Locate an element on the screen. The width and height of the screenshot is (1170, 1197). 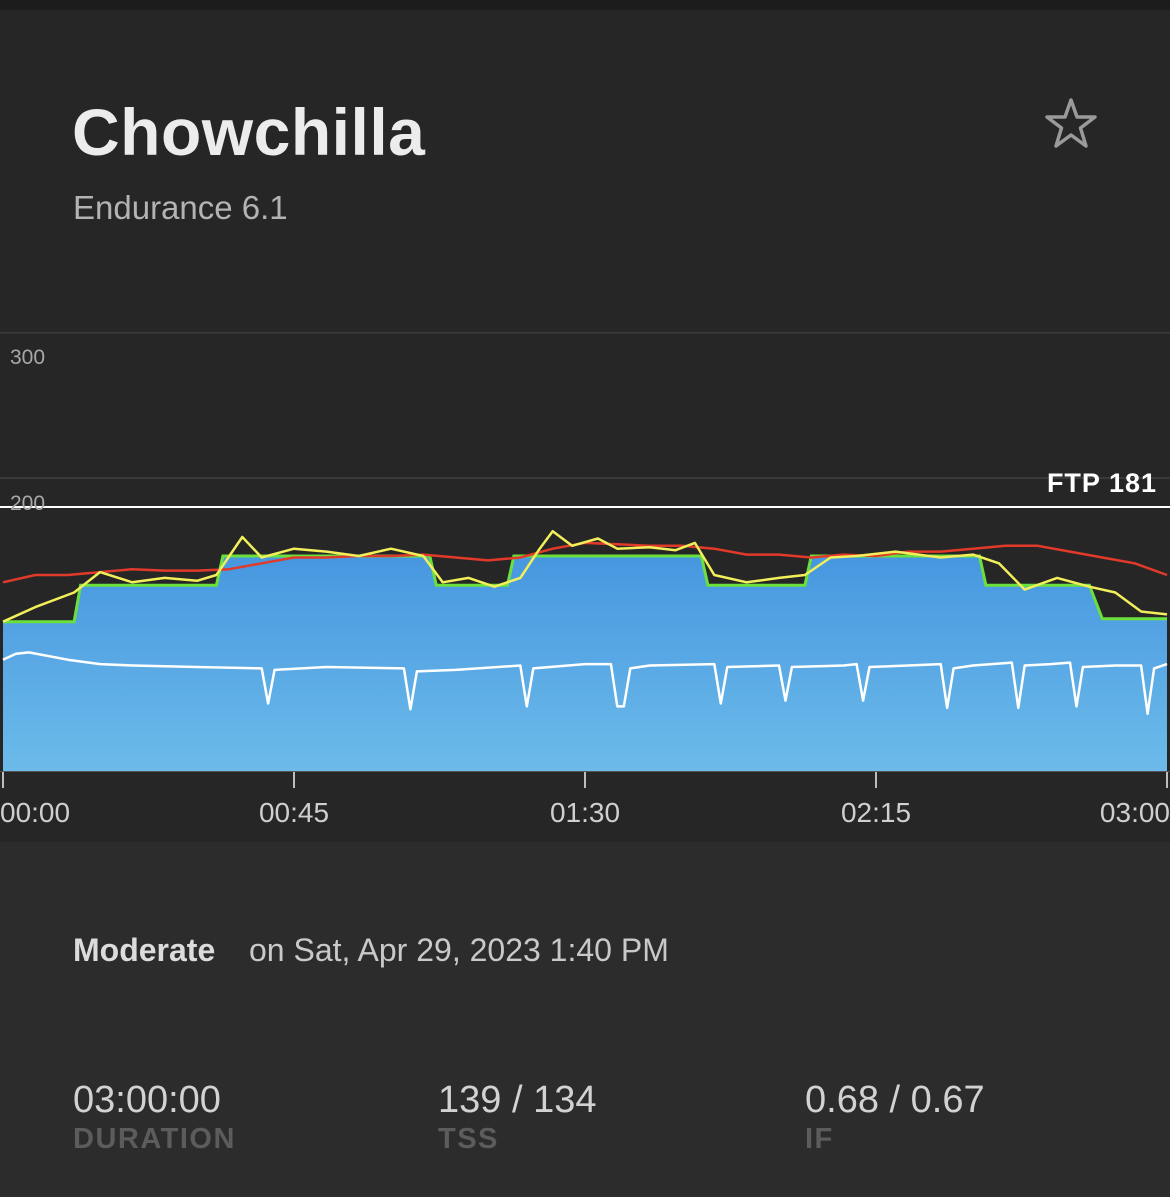
star-icon is located at coordinates (1071, 124).